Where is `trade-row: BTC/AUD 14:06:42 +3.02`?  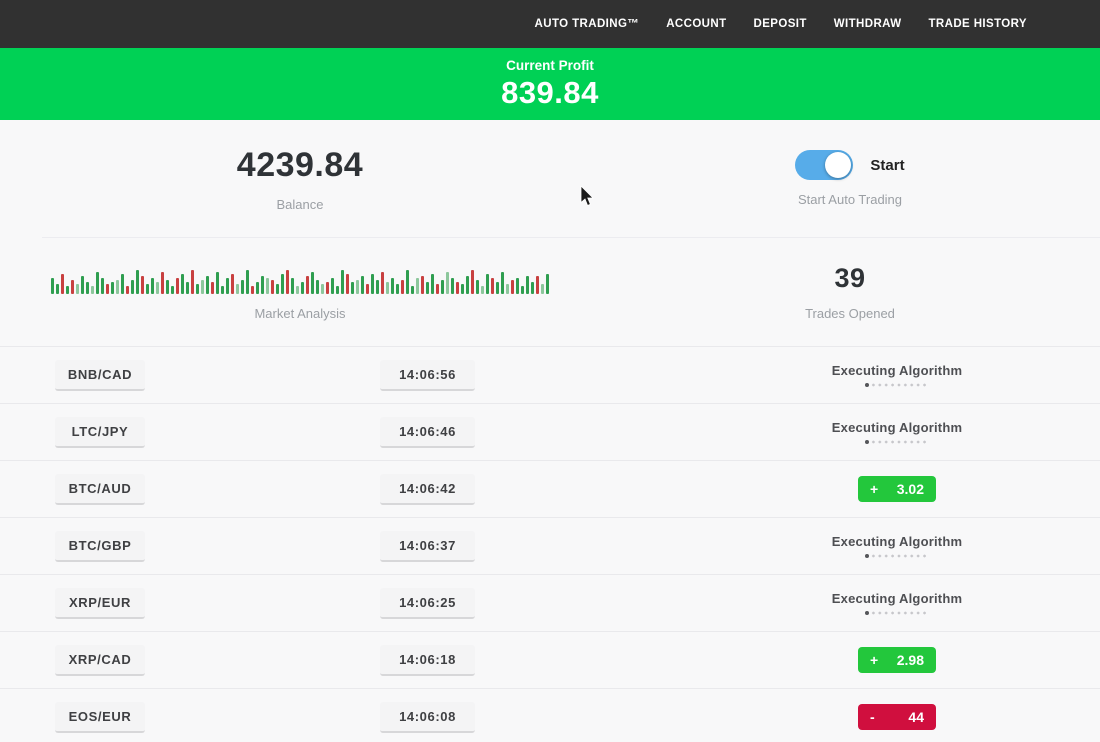 trade-row: BTC/AUD 14:06:42 +3.02 is located at coordinates (550, 489).